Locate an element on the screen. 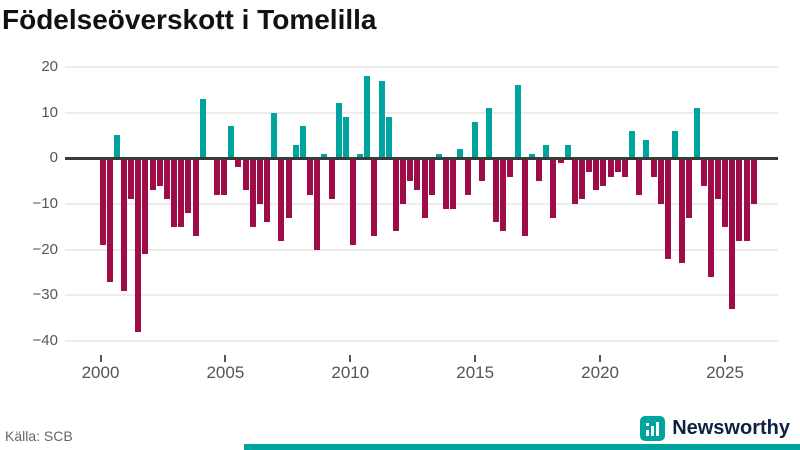 This screenshot has height=450, width=800. chart-title: Födelseöverskott i Tomelilla is located at coordinates (189, 19).